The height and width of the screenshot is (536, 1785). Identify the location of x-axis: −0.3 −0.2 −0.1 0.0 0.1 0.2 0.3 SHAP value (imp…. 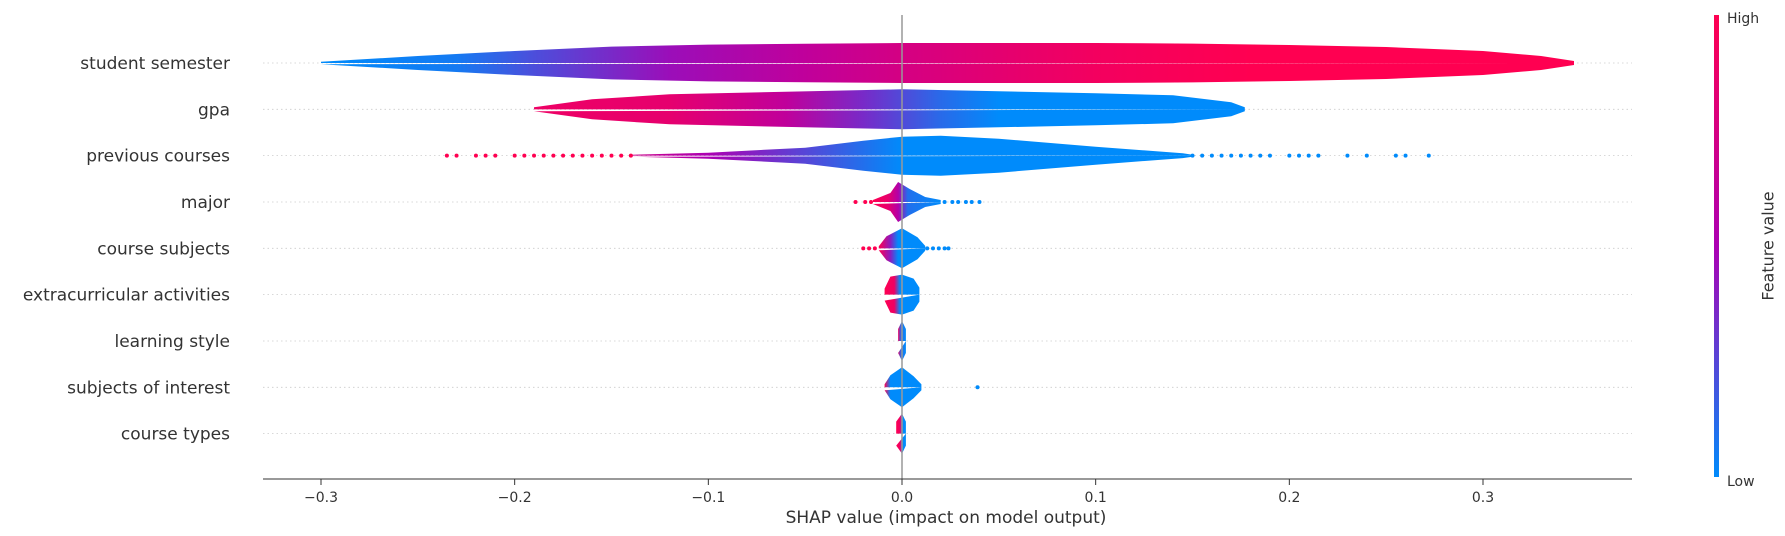
(947, 503).